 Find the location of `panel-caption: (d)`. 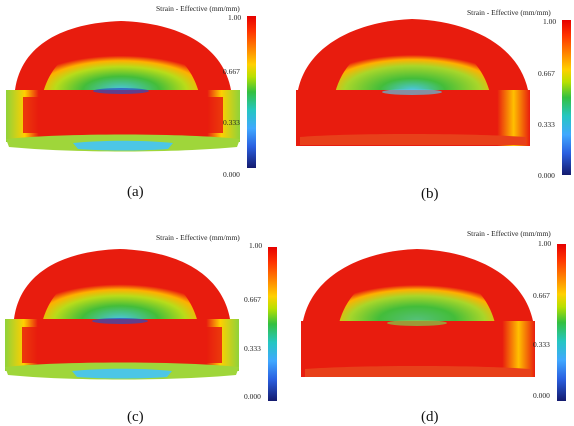

panel-caption: (d) is located at coordinates (430, 417).